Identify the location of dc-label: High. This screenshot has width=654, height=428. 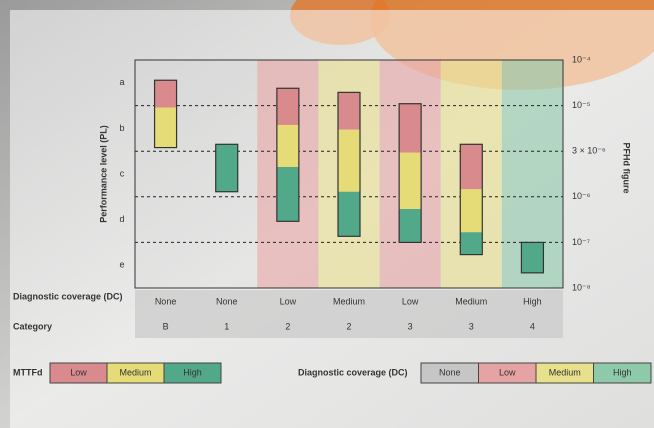
(532, 301).